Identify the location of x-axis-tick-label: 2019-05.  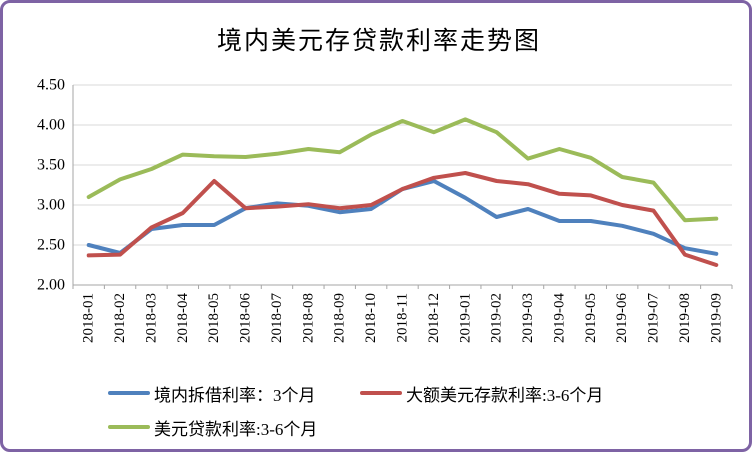
(591, 318).